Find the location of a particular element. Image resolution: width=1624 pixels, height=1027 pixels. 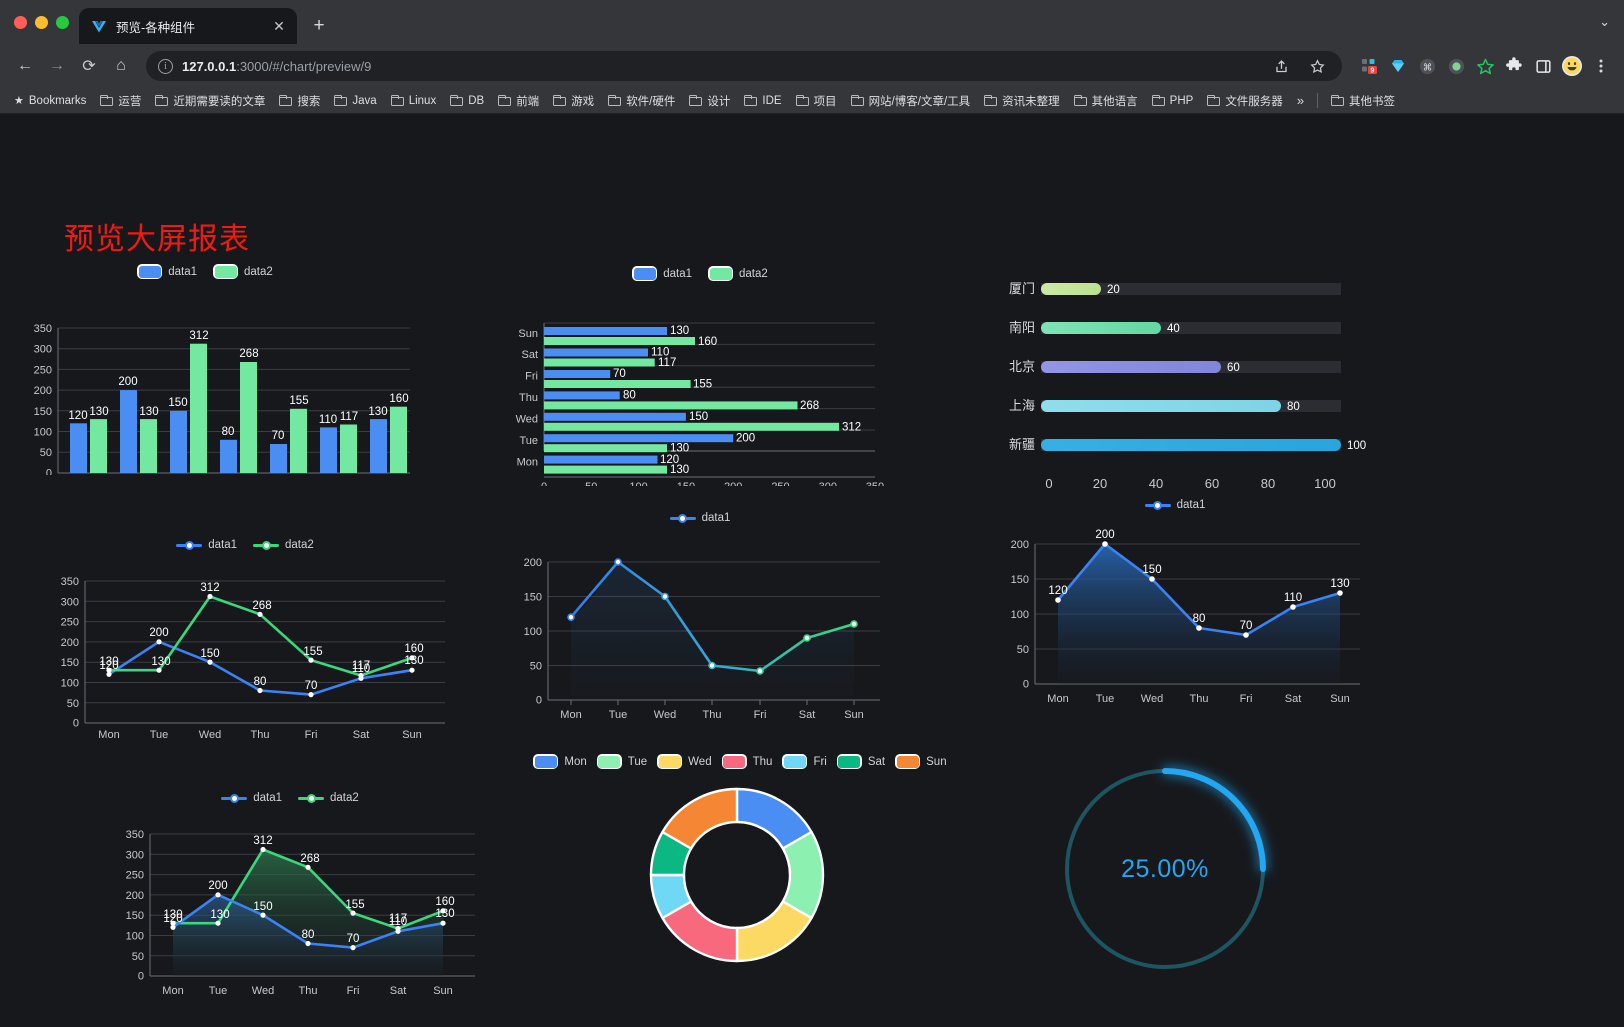

svg-text: 20 is located at coordinates (1113, 290).